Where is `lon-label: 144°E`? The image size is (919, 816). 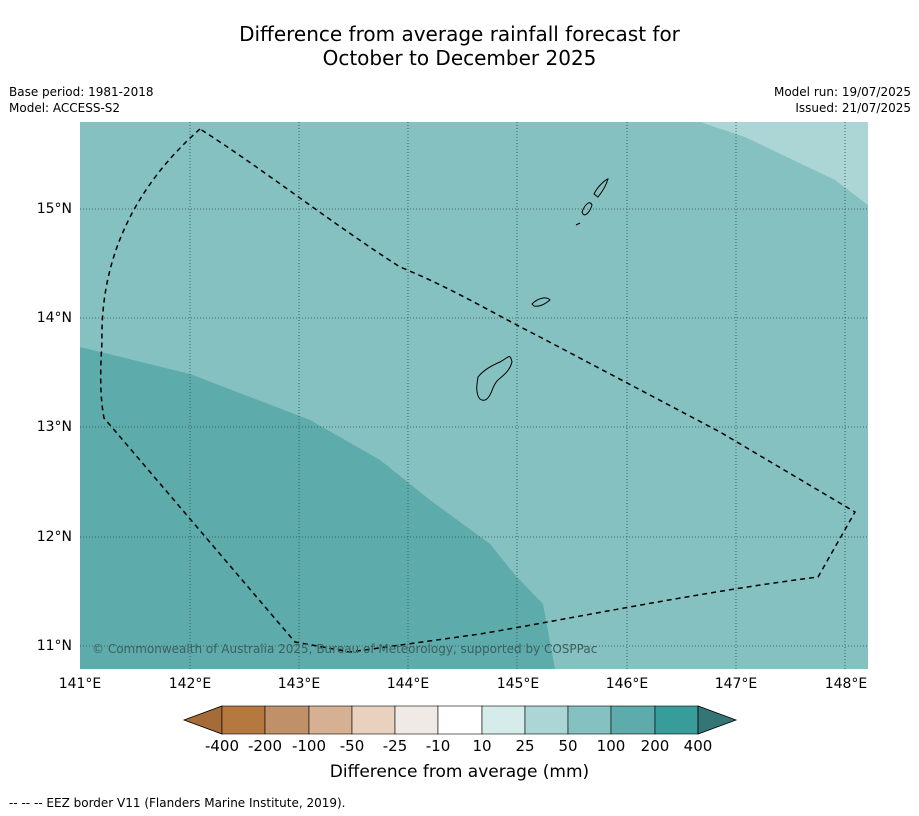 lon-label: 144°E is located at coordinates (408, 684).